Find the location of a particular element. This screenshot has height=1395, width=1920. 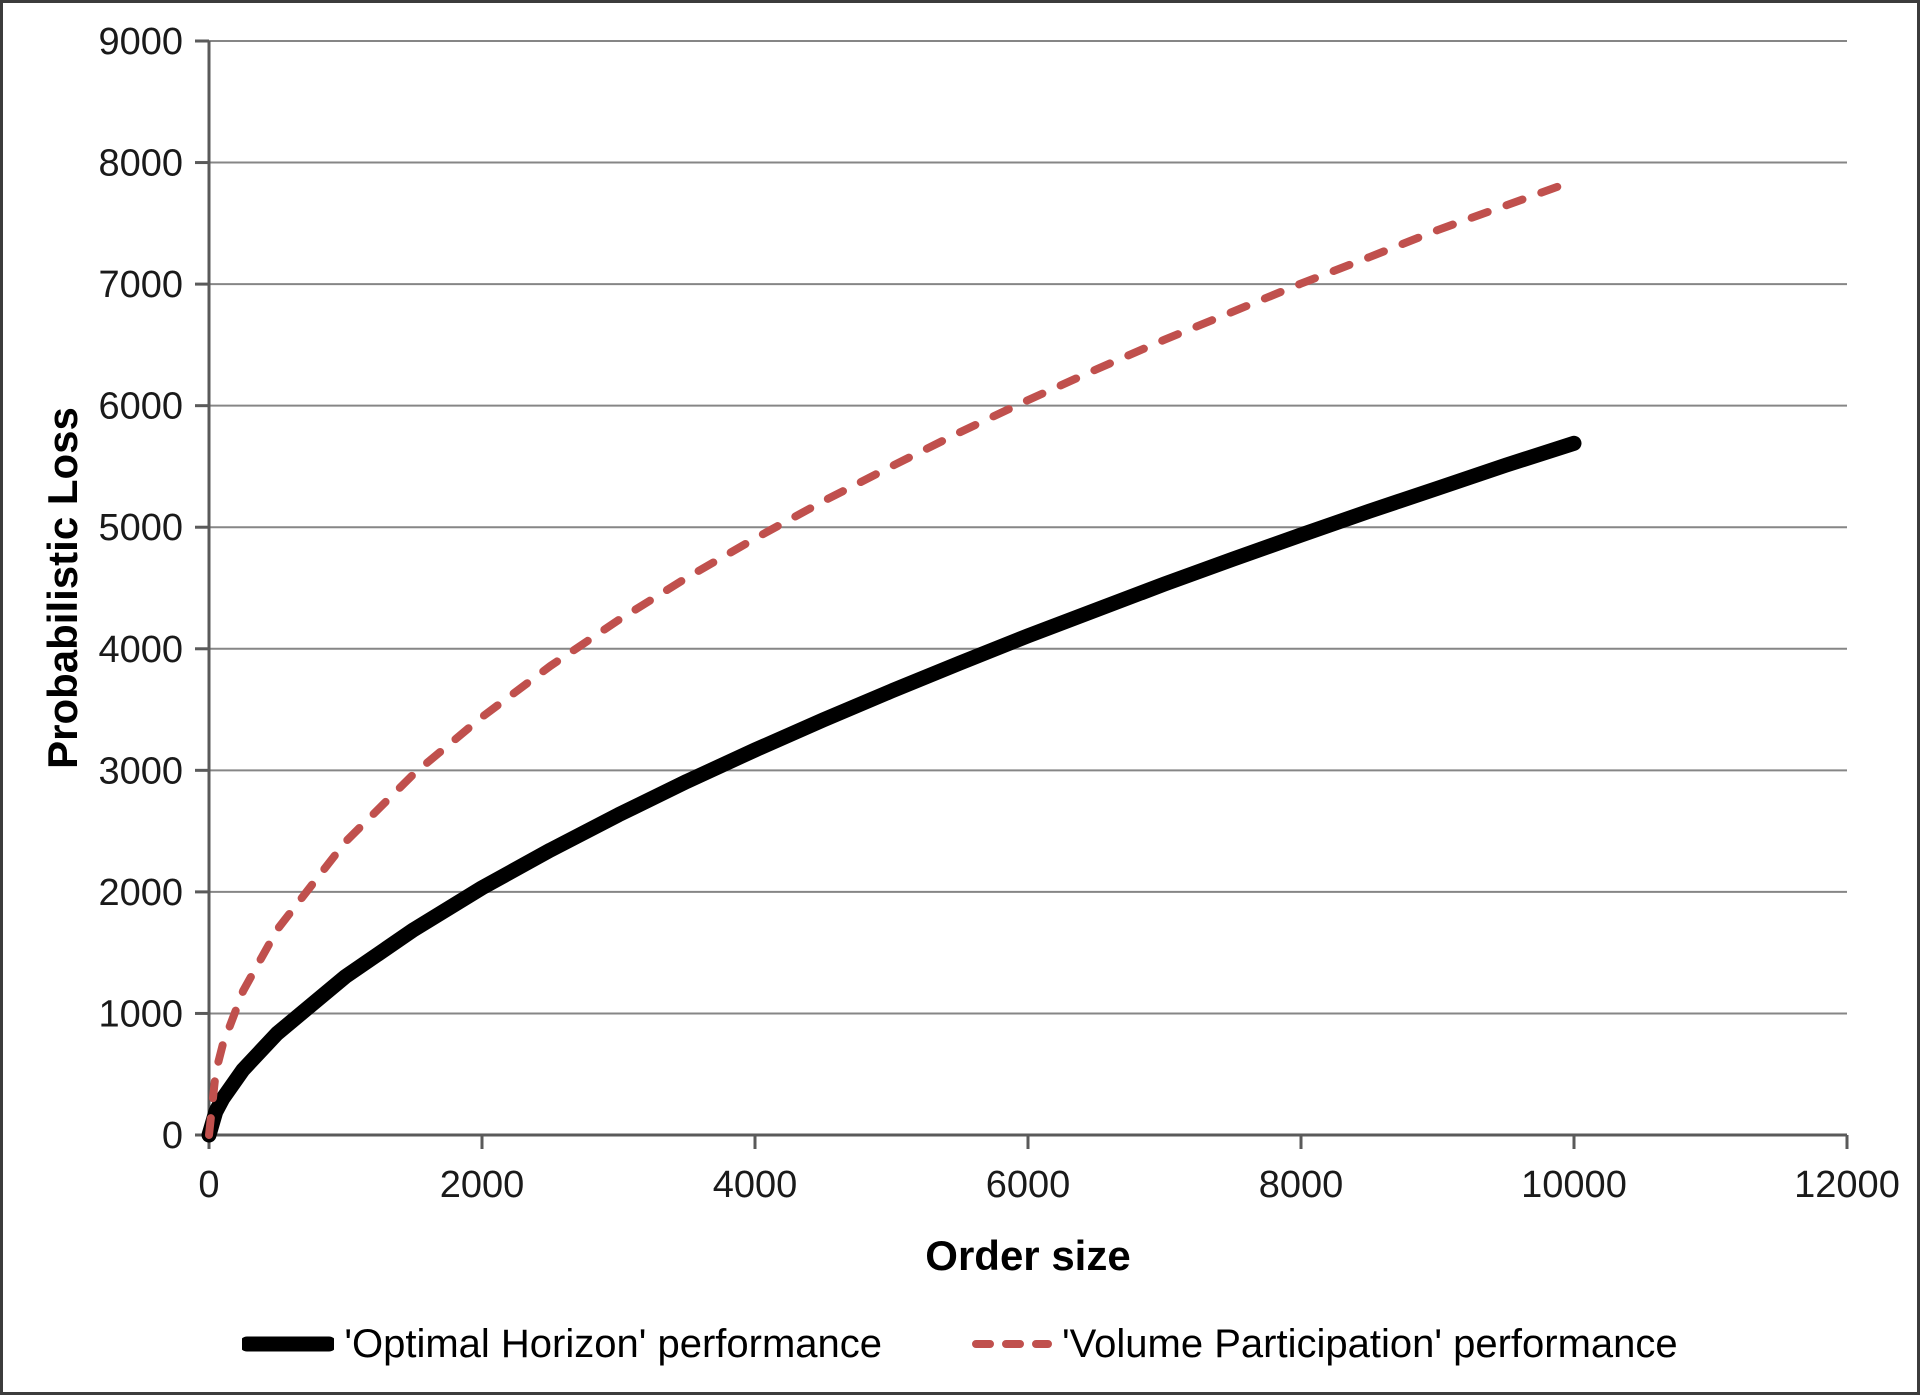

y-axis-title: Probabilistic Loss is located at coordinates (62, 588).